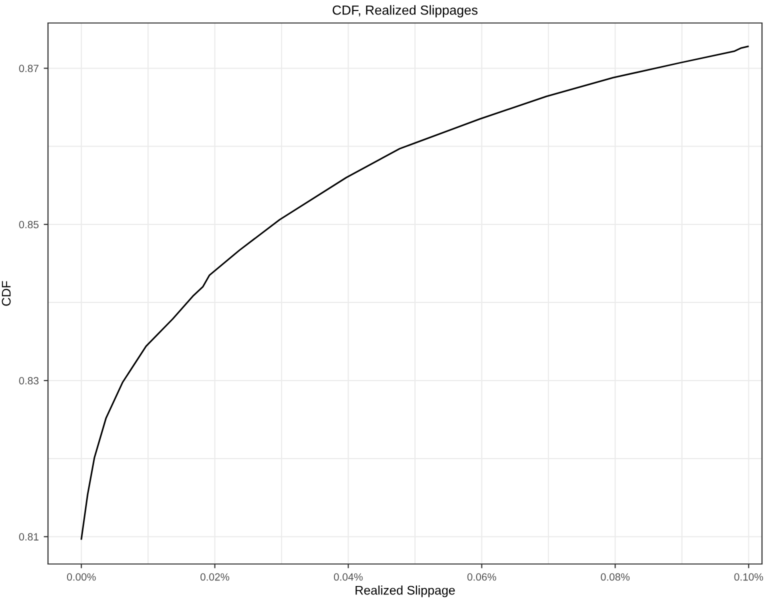  Describe the element at coordinates (29, 380) in the screenshot. I see `y-tick-label: 0.83` at that location.